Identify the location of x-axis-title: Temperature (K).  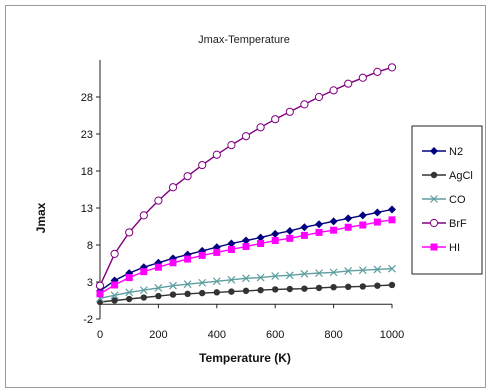
(245, 358).